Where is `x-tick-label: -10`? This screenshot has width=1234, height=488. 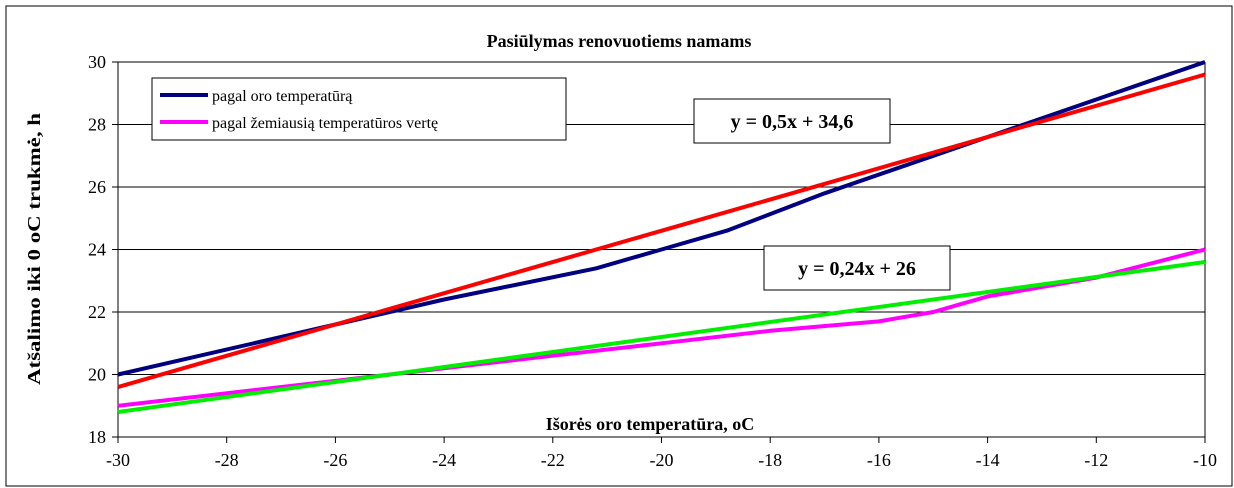 x-tick-label: -10 is located at coordinates (1205, 460).